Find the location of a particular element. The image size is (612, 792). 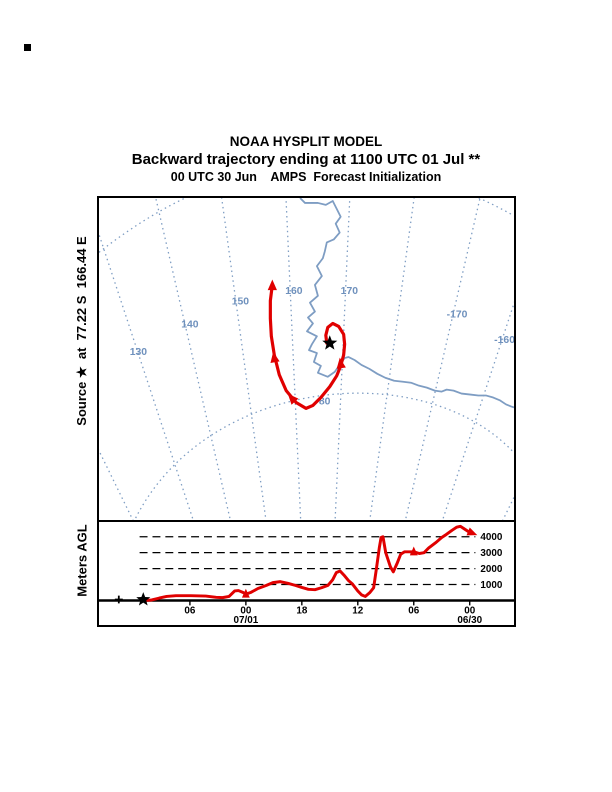

meridian-label: 150 is located at coordinates (241, 302).